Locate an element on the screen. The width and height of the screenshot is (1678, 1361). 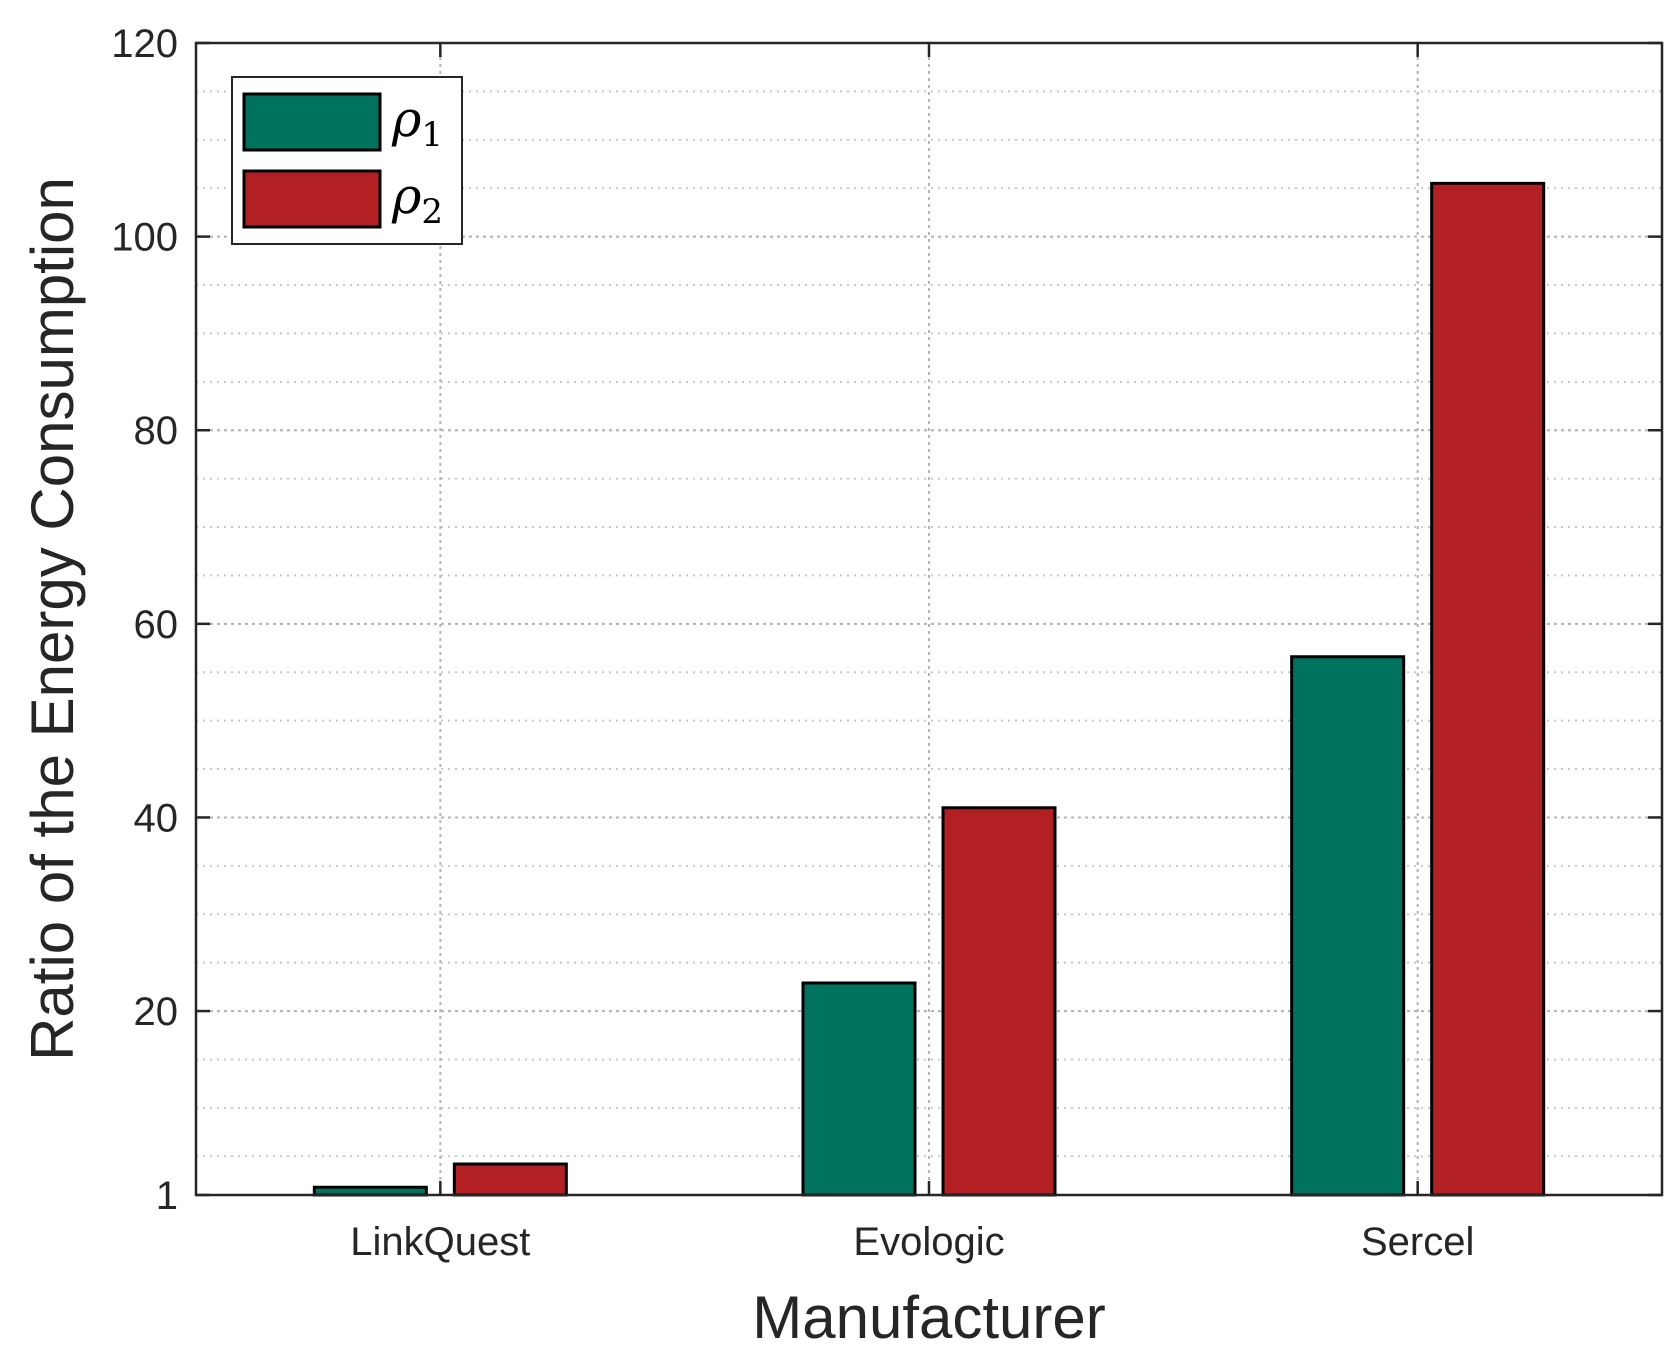
legend-label-rho2: ρ2 is located at coordinates (417, 199).